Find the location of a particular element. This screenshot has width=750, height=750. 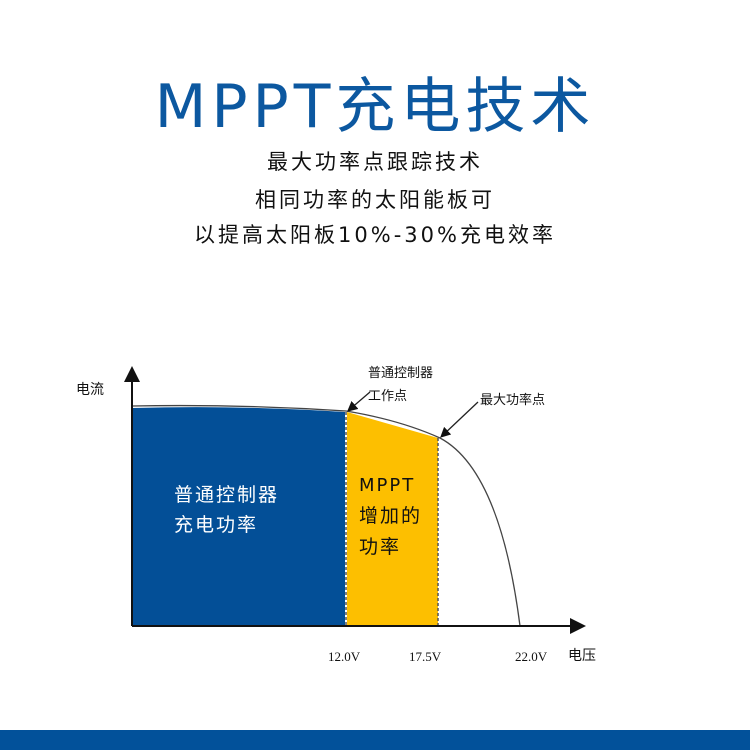

footer-bar is located at coordinates (375, 740).